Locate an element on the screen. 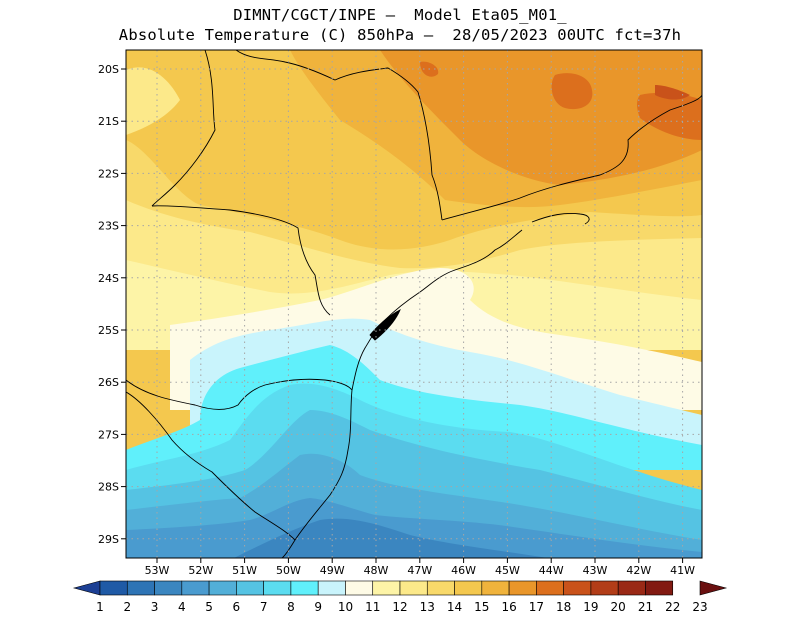 The image size is (800, 618). lon-label: 50W is located at coordinates (288, 570).